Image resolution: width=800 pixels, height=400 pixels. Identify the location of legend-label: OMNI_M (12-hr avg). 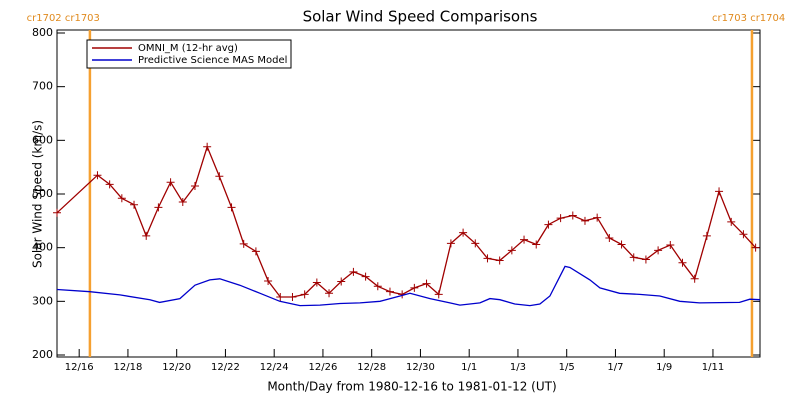
(188, 48).